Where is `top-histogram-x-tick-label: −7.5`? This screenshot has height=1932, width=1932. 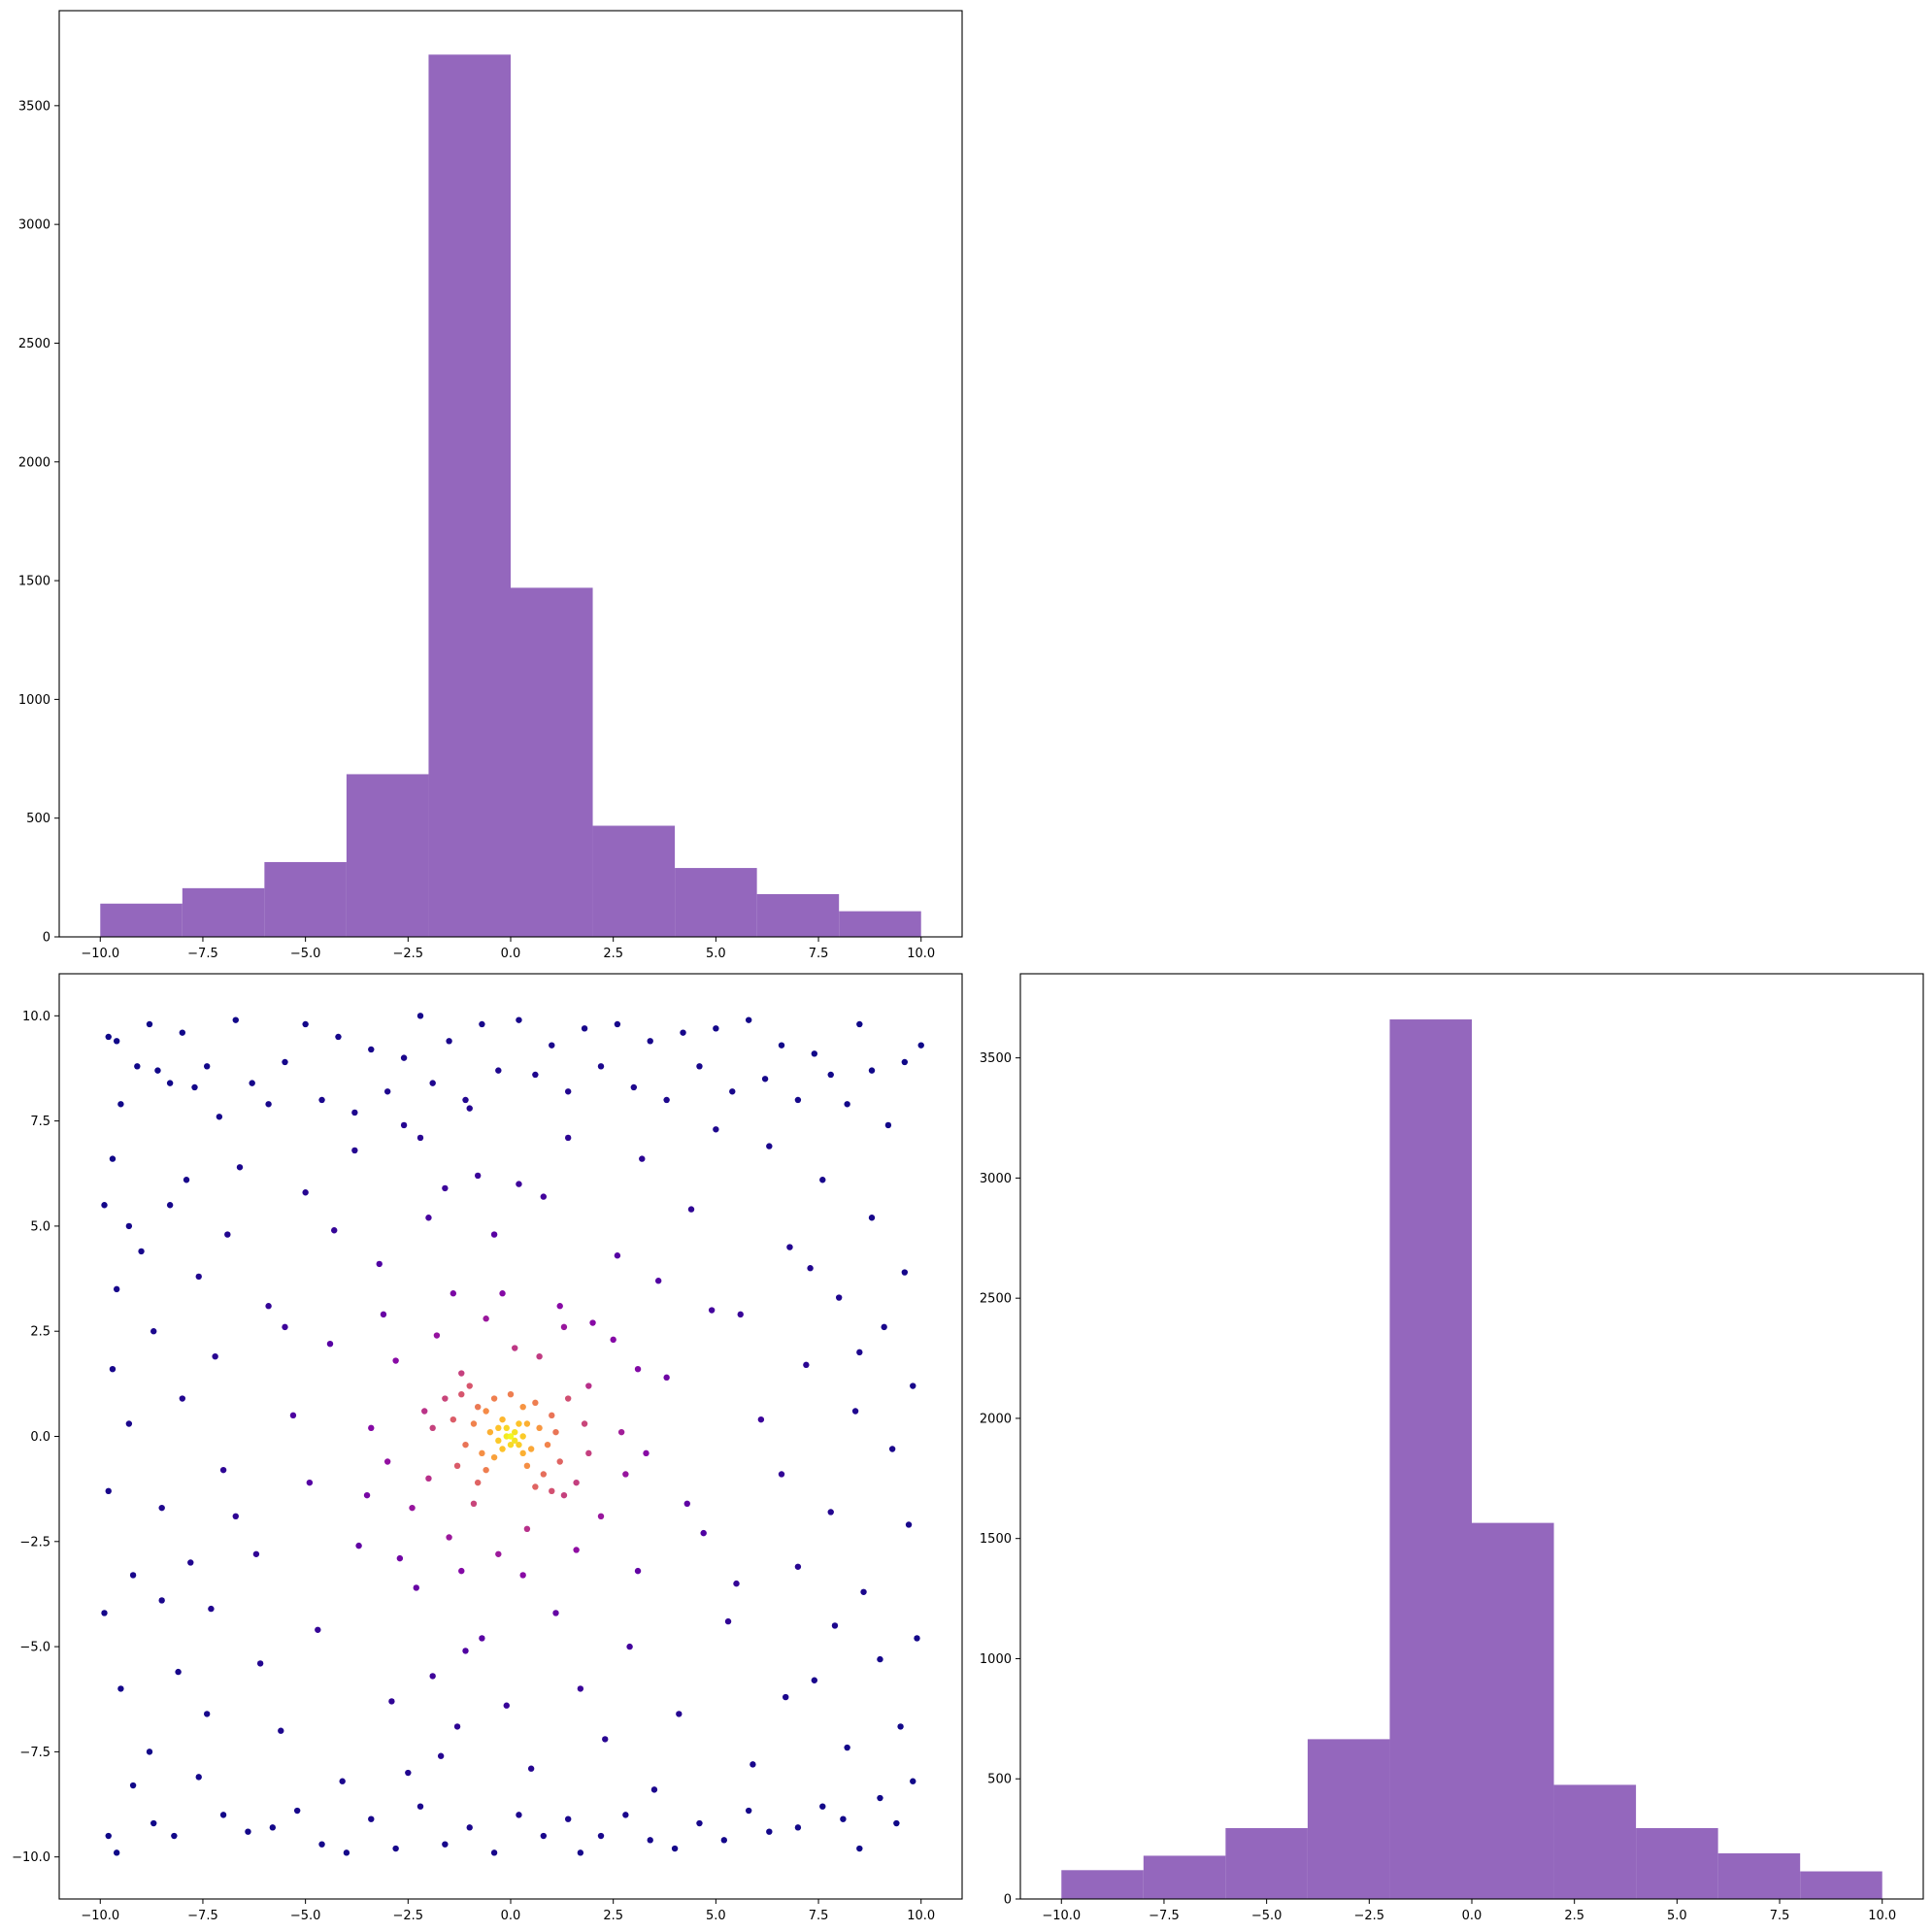
top-histogram-x-tick-label: −7.5 is located at coordinates (203, 954).